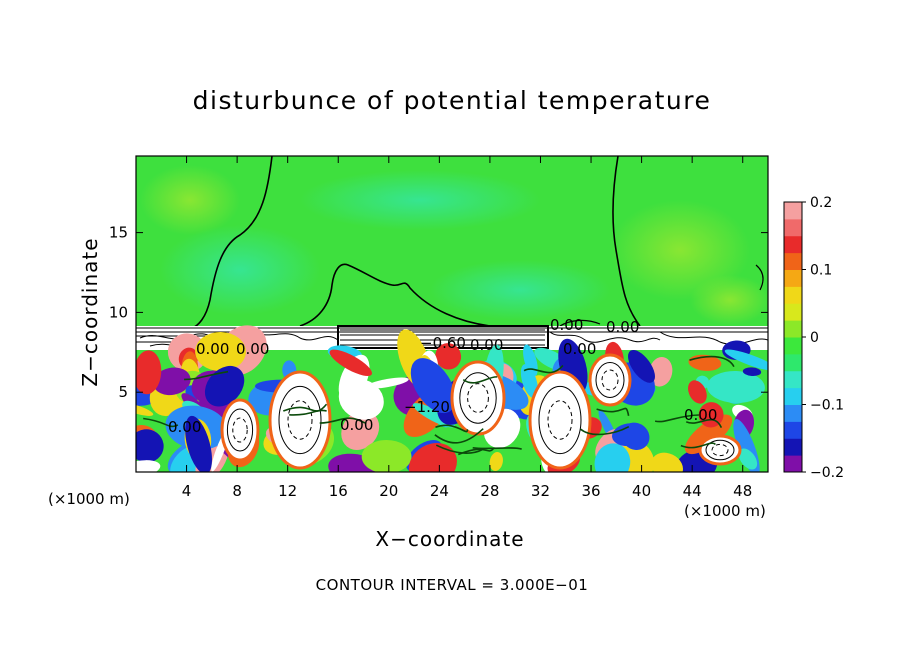 The width and height of the screenshot is (904, 654). Describe the element at coordinates (827, 406) in the screenshot. I see `colorbar-tick-label: −0.1` at that location.